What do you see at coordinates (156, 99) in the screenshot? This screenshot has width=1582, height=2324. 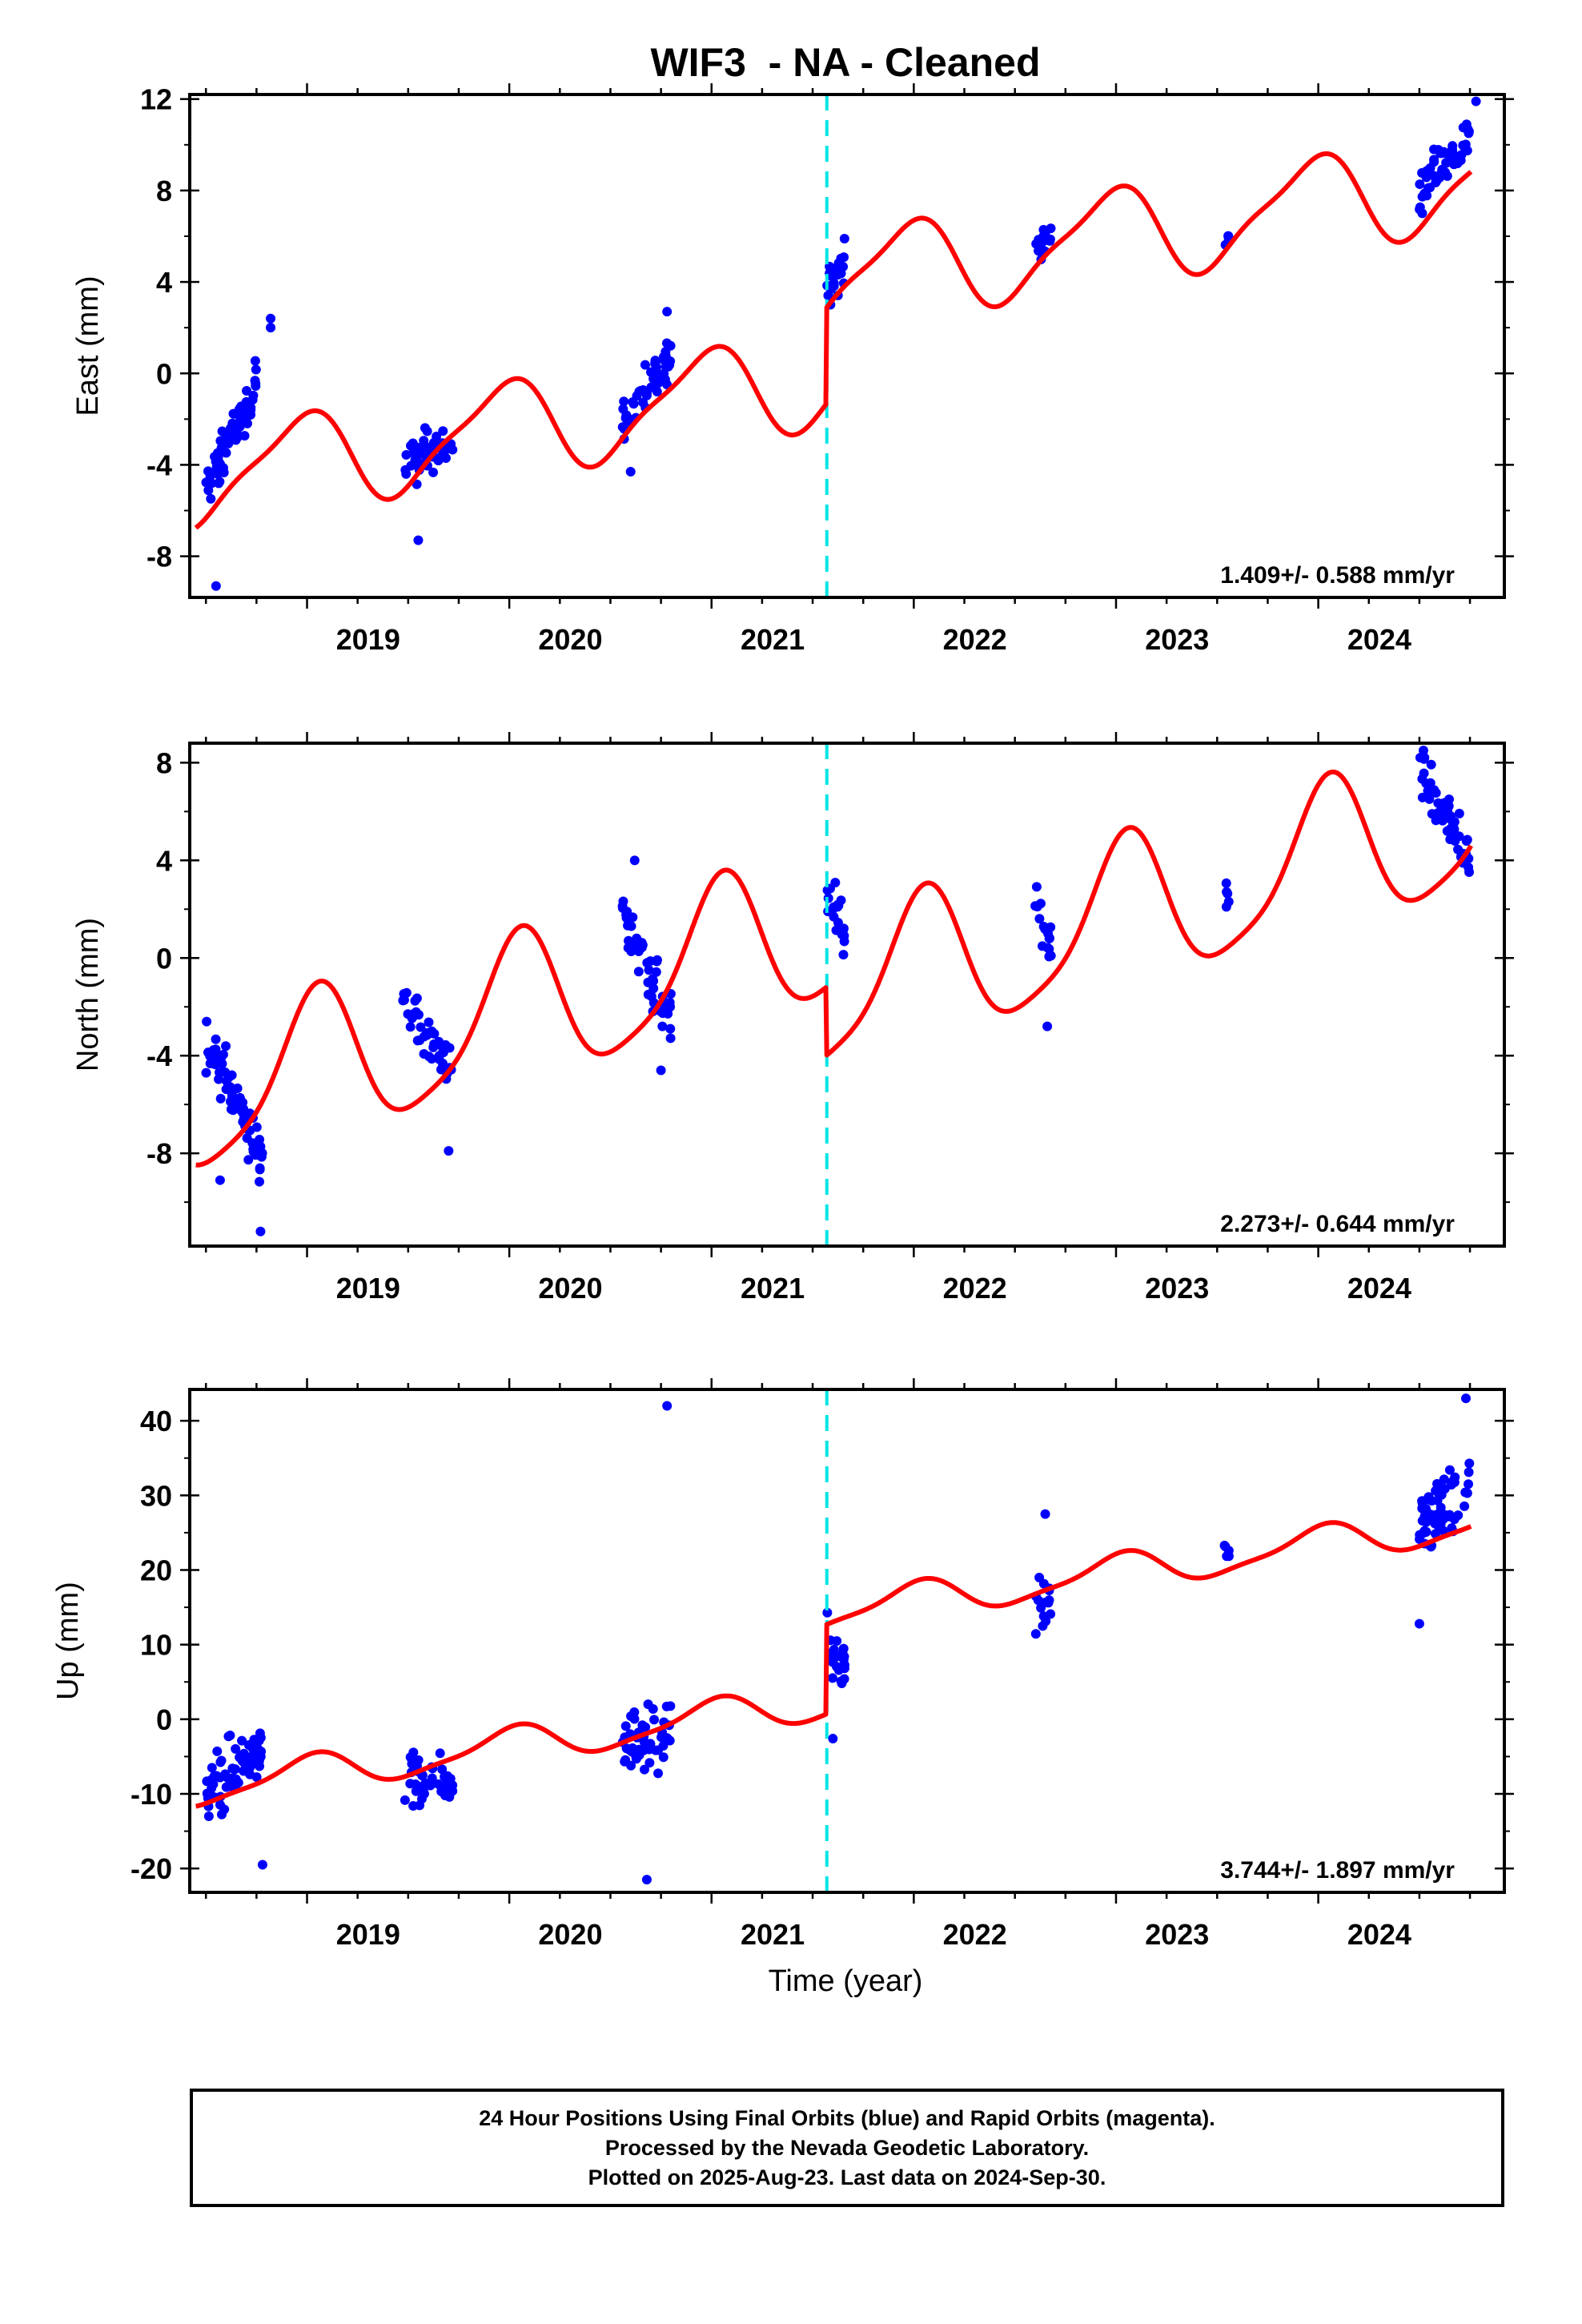 I see `east-ytick-label: 12` at bounding box center [156, 99].